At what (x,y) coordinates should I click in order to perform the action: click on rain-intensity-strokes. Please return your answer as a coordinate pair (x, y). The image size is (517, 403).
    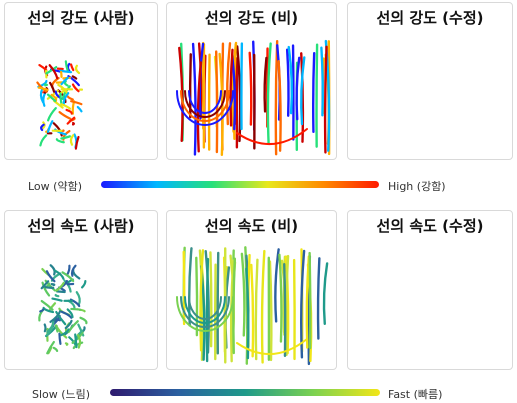
    Looking at the image, I should click on (252, 81).